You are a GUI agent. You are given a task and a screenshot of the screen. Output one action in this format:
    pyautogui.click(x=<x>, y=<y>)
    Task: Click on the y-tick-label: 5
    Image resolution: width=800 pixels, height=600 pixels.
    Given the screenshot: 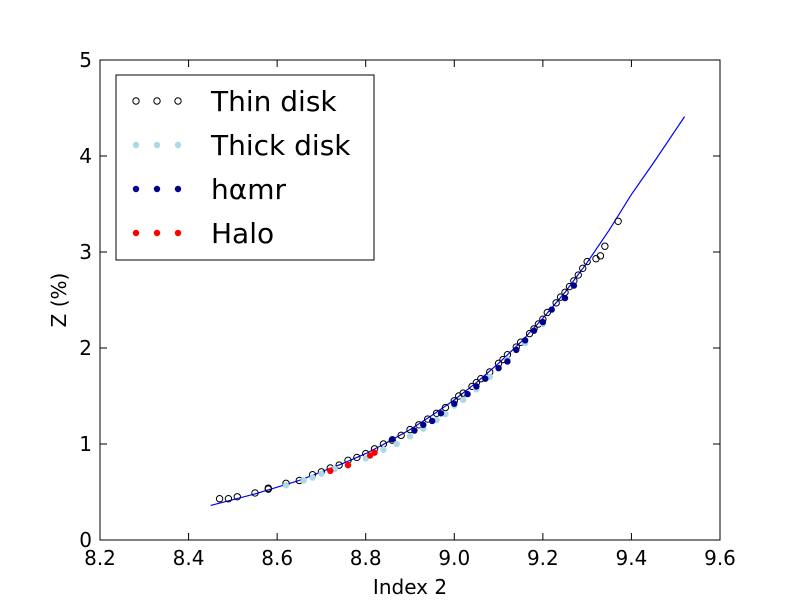 What is the action you would take?
    pyautogui.click(x=85, y=60)
    